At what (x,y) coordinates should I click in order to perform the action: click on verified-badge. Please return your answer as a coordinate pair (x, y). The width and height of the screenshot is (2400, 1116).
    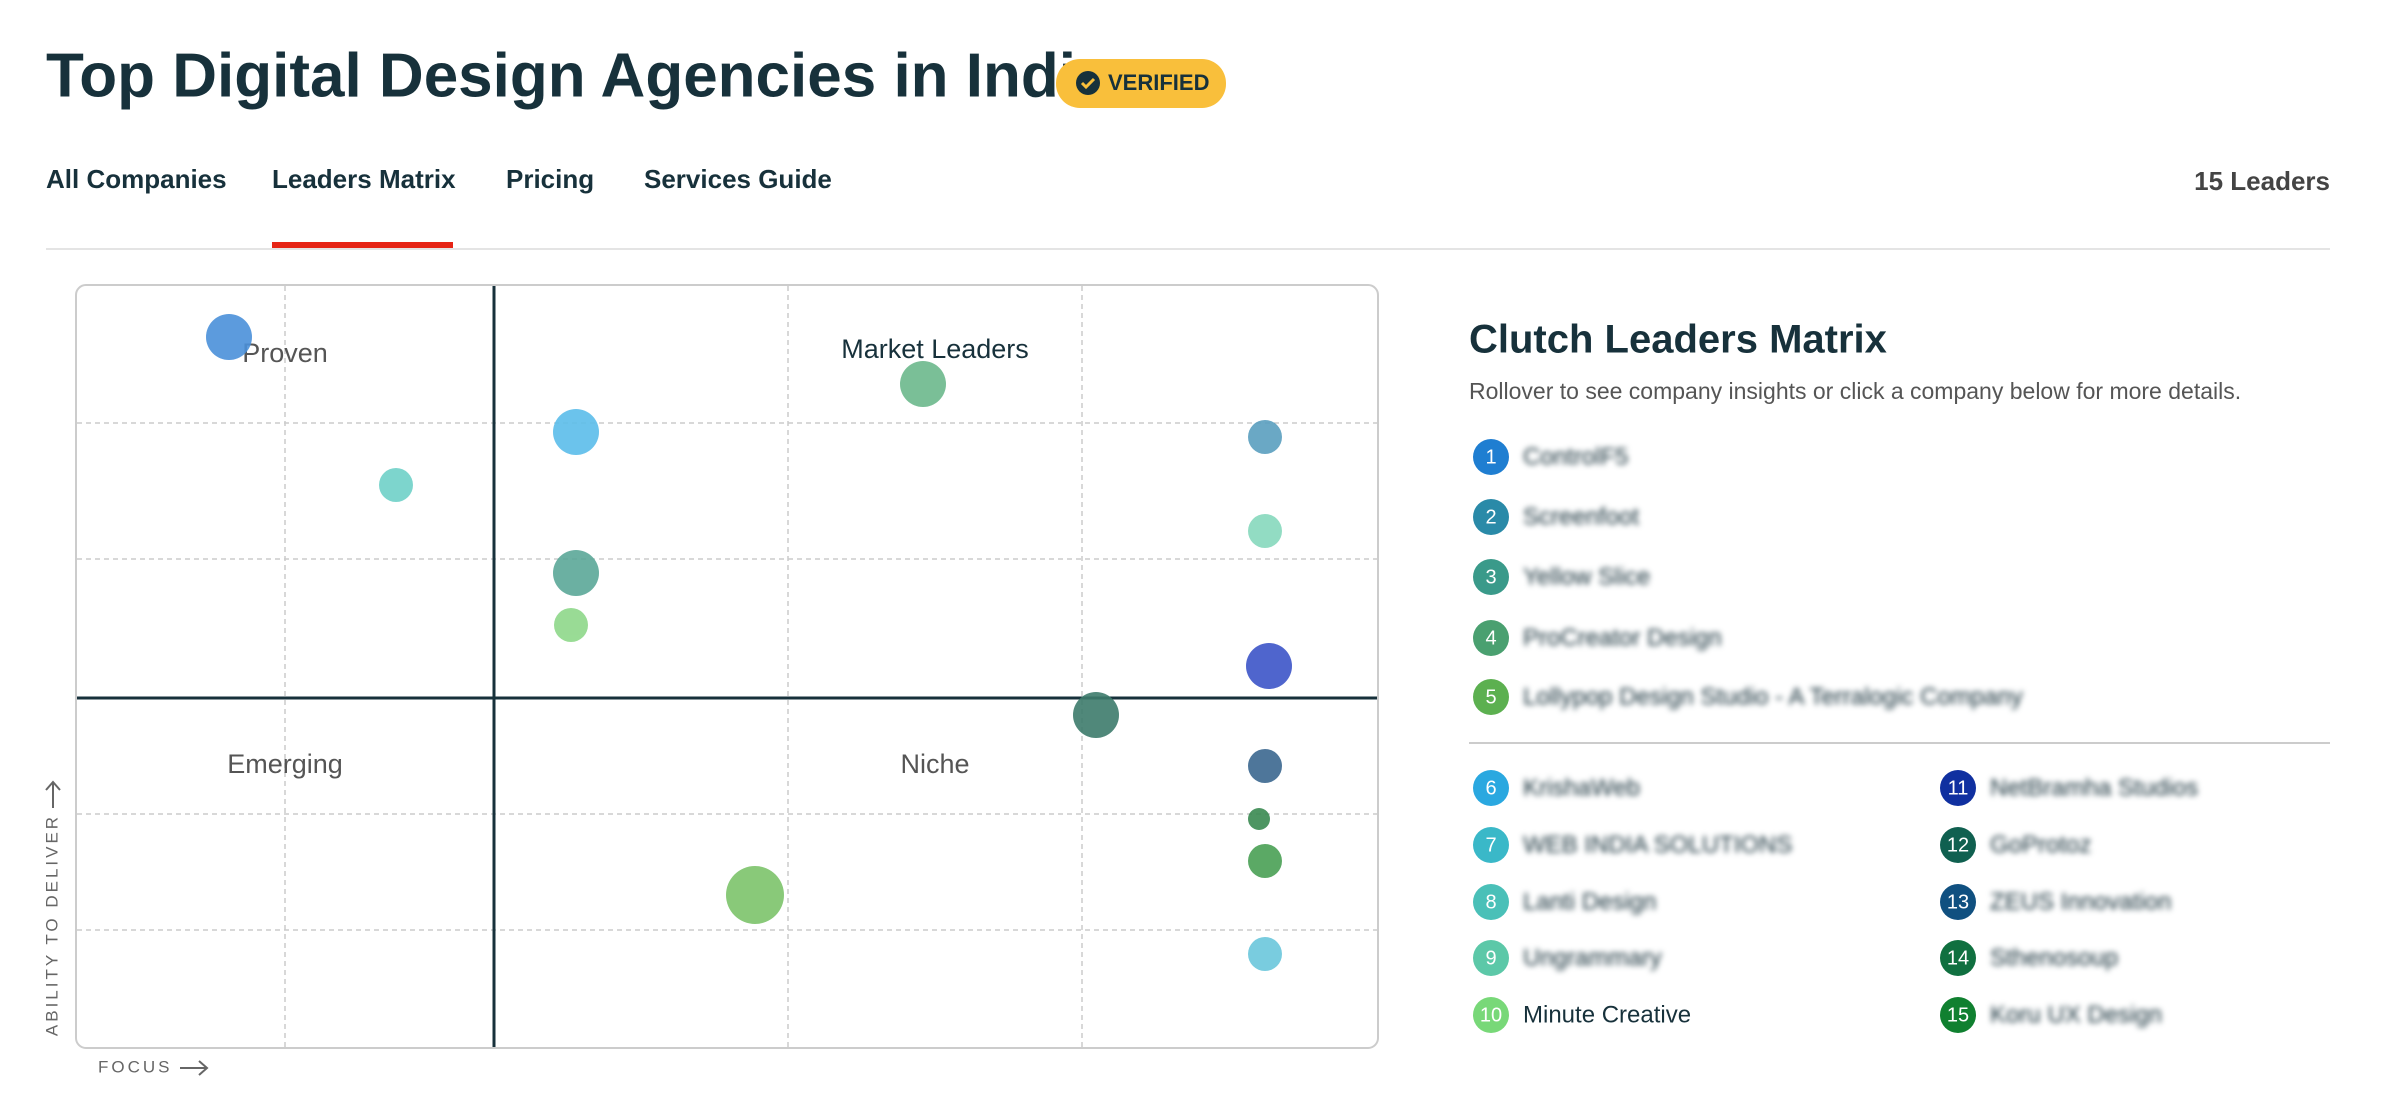
    Looking at the image, I should click on (1141, 83).